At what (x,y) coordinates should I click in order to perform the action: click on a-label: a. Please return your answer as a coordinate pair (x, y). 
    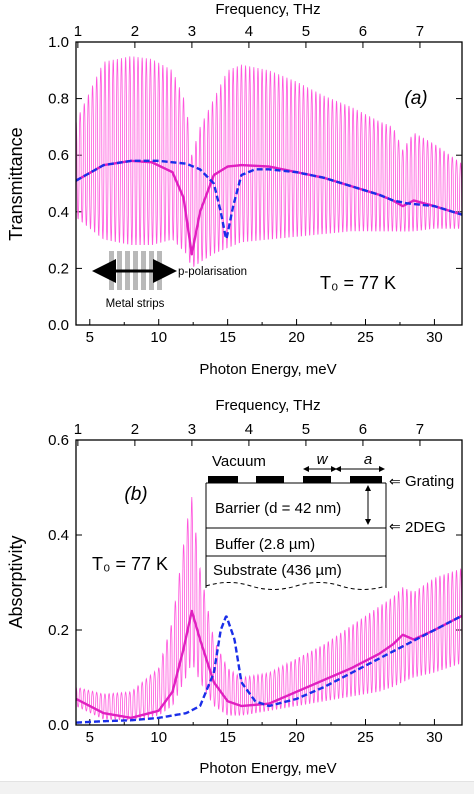
    Looking at the image, I should click on (368, 459).